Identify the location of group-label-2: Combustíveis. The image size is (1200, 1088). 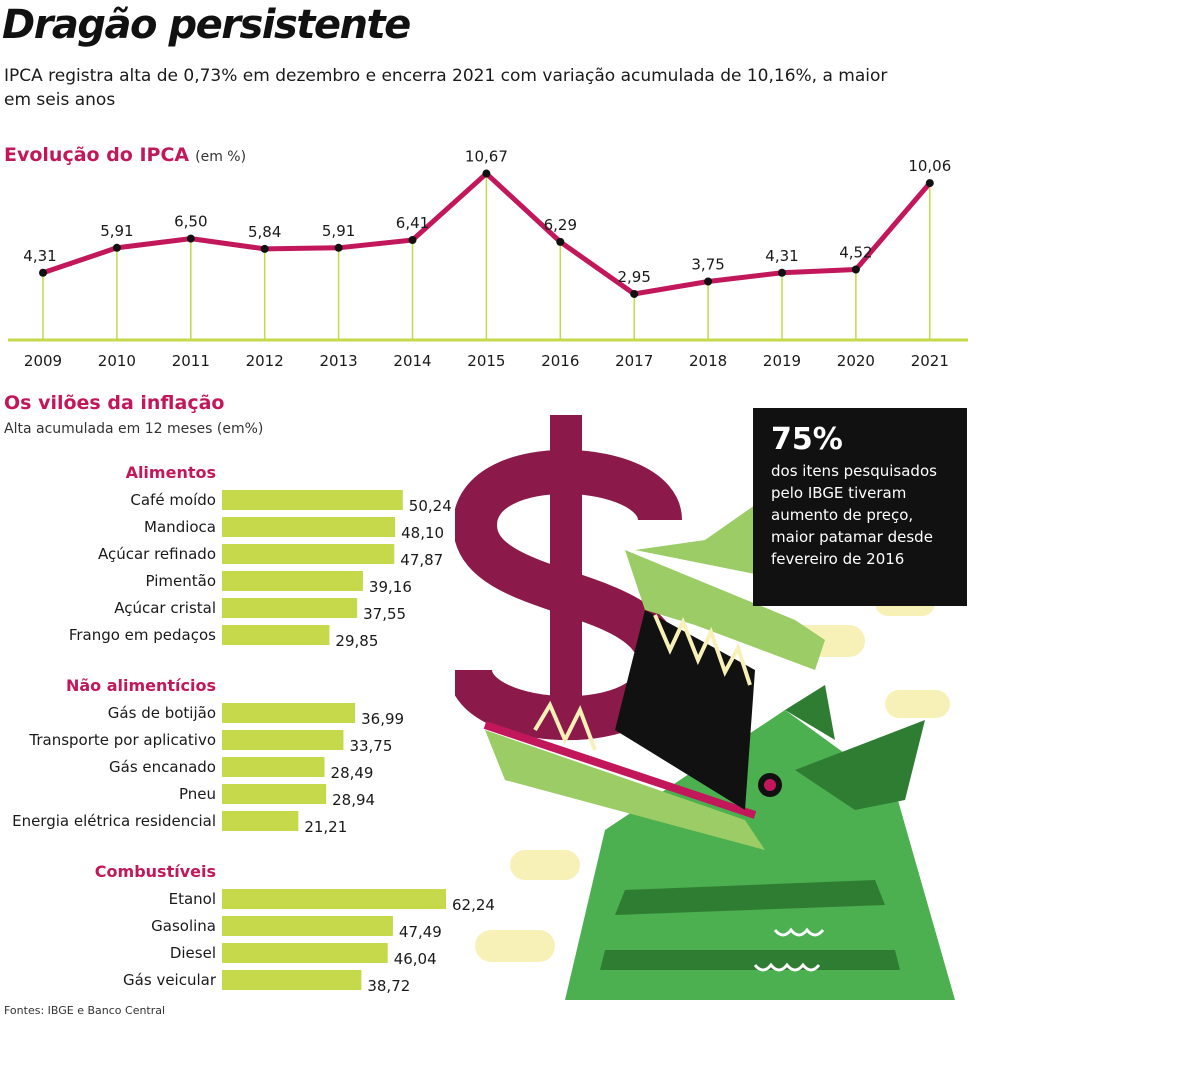
(155, 871).